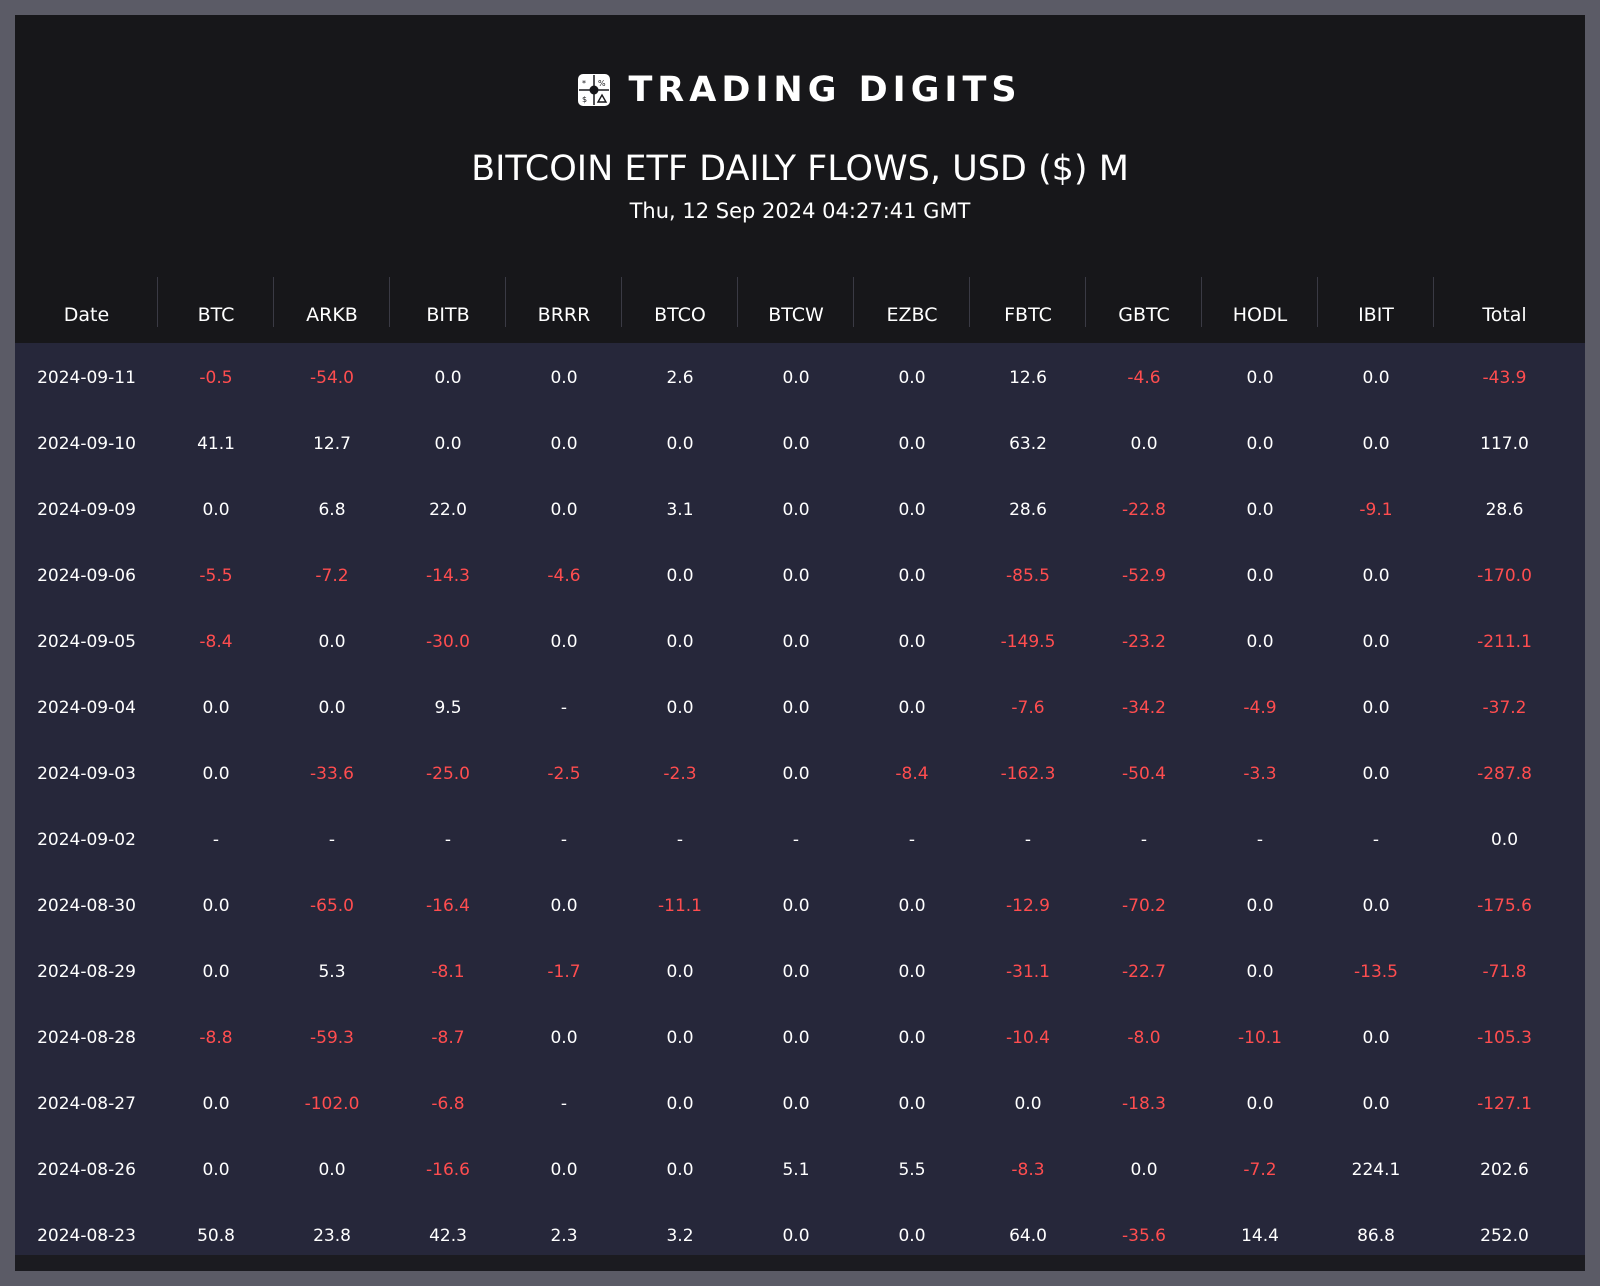 The image size is (1600, 1286). I want to click on date-cell: 2024-09-04, so click(86, 708).